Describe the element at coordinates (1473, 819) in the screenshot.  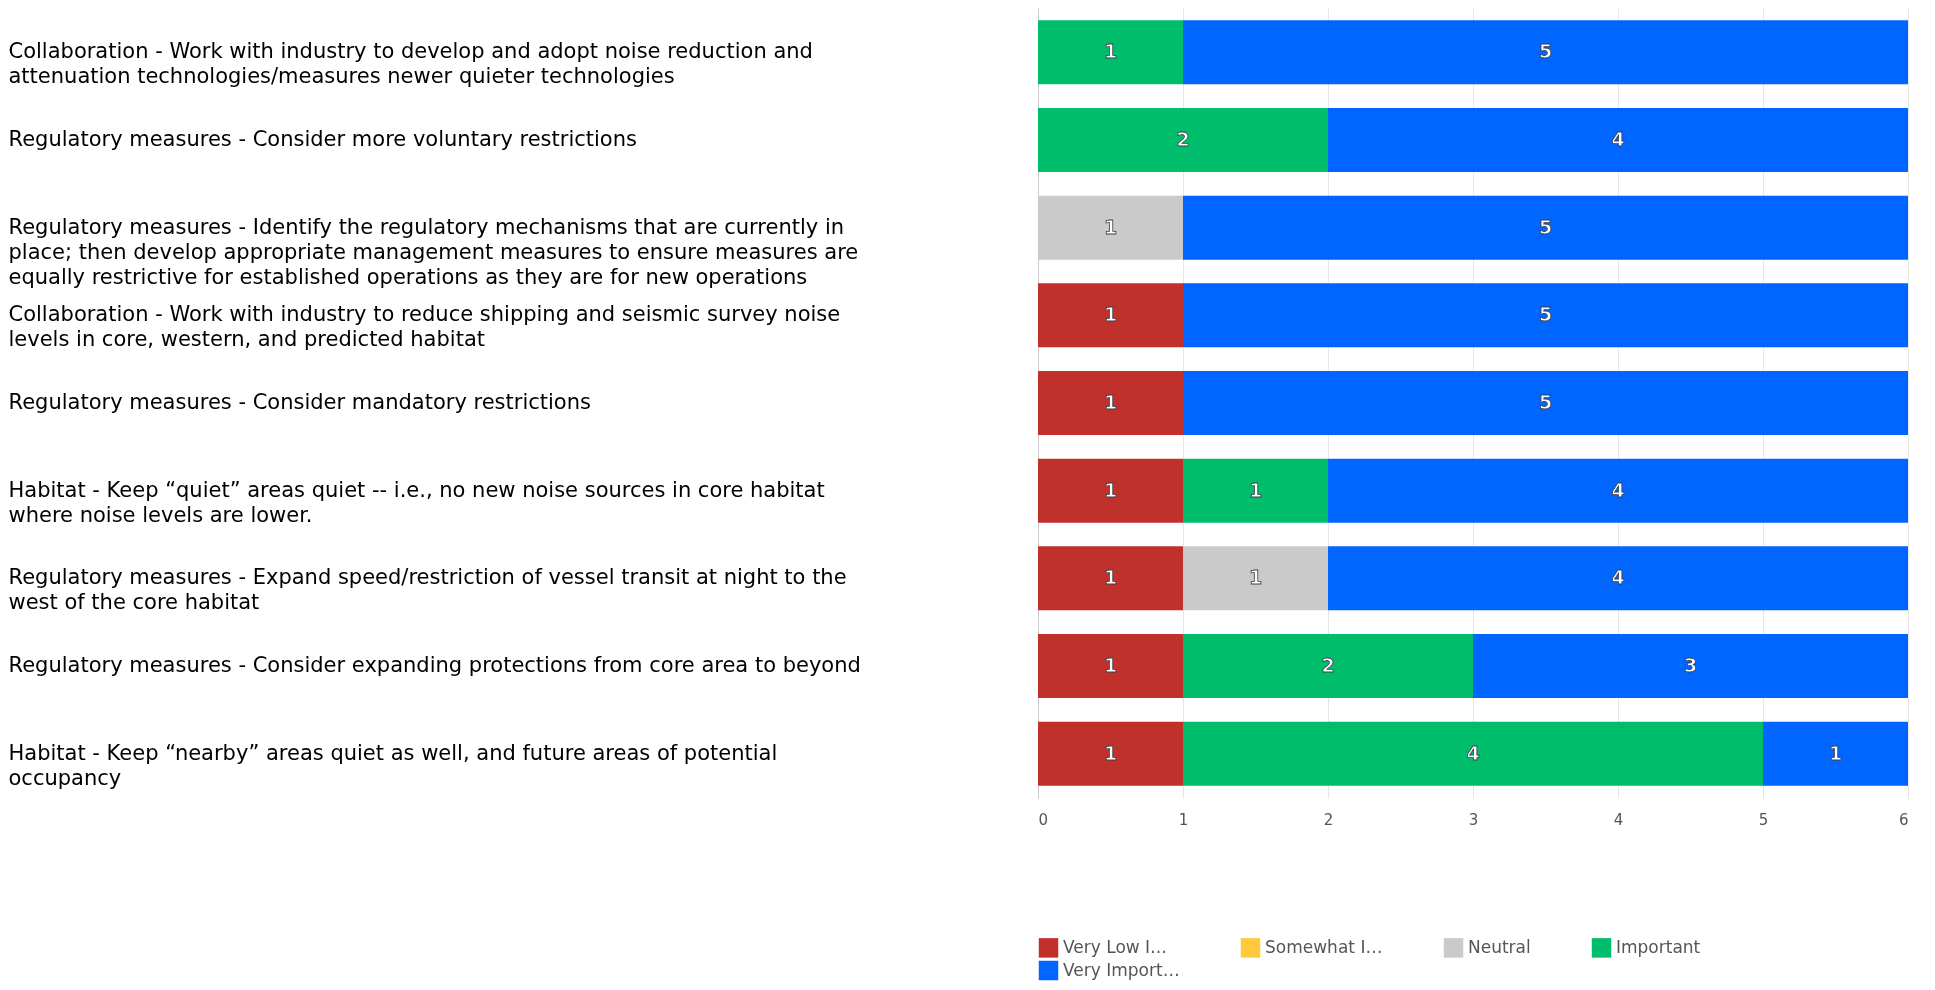
I see `x-tick-label: 3` at that location.